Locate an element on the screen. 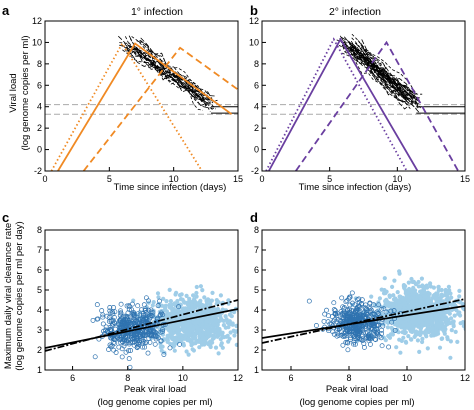 The width and height of the screenshot is (474, 410). y-tick-label-d: 8 is located at coordinates (256, 230).